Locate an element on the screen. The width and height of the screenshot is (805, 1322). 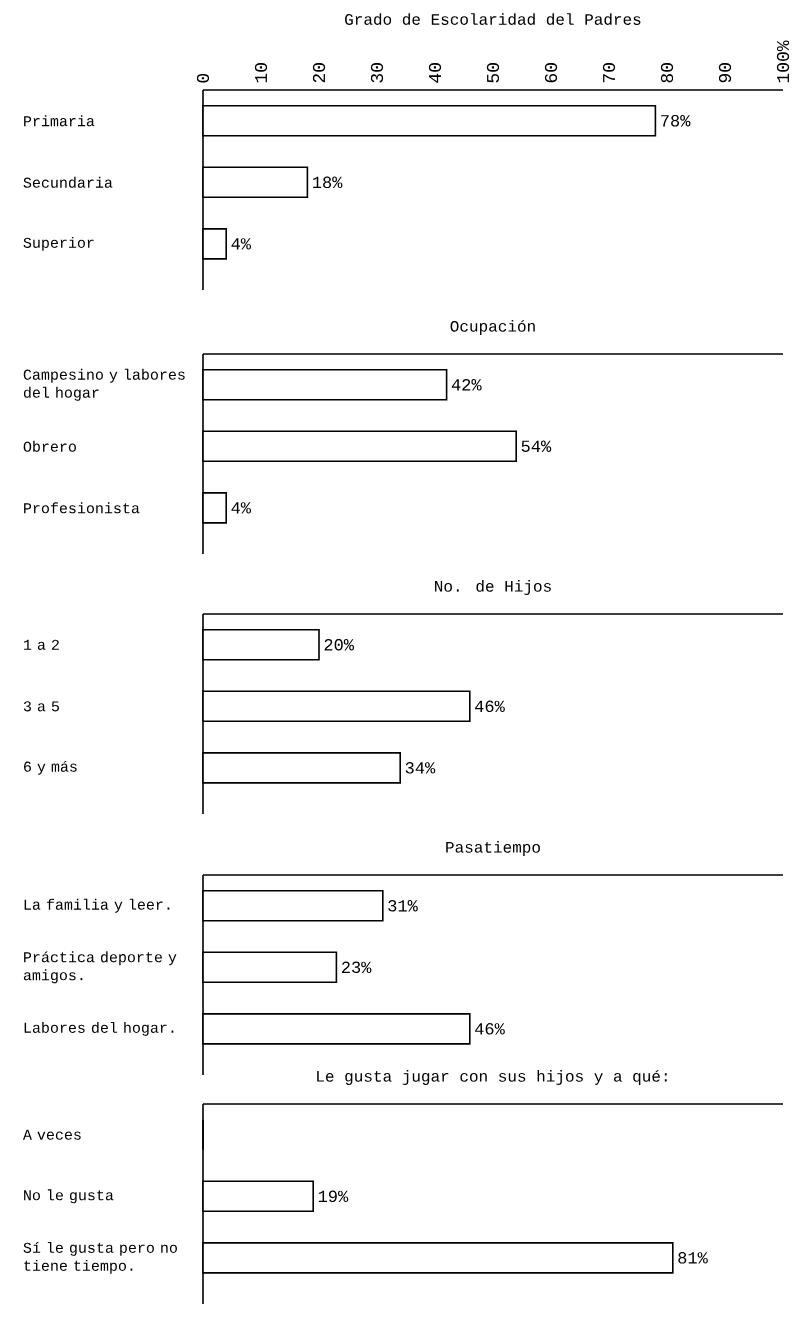
data-label: 34% is located at coordinates (420, 768).